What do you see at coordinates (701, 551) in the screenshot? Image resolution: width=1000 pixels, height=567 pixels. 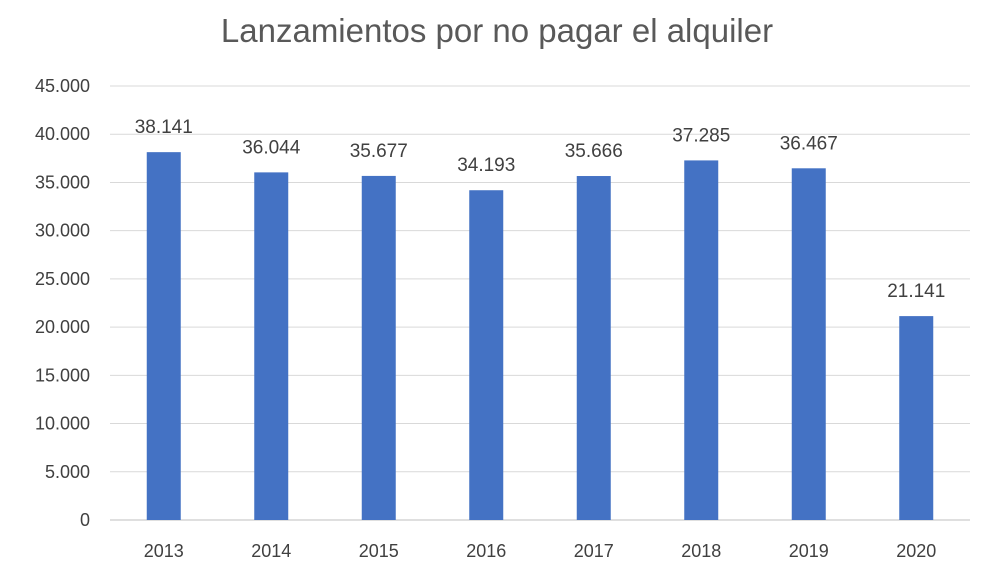 I see `x-tick-label: 2018` at bounding box center [701, 551].